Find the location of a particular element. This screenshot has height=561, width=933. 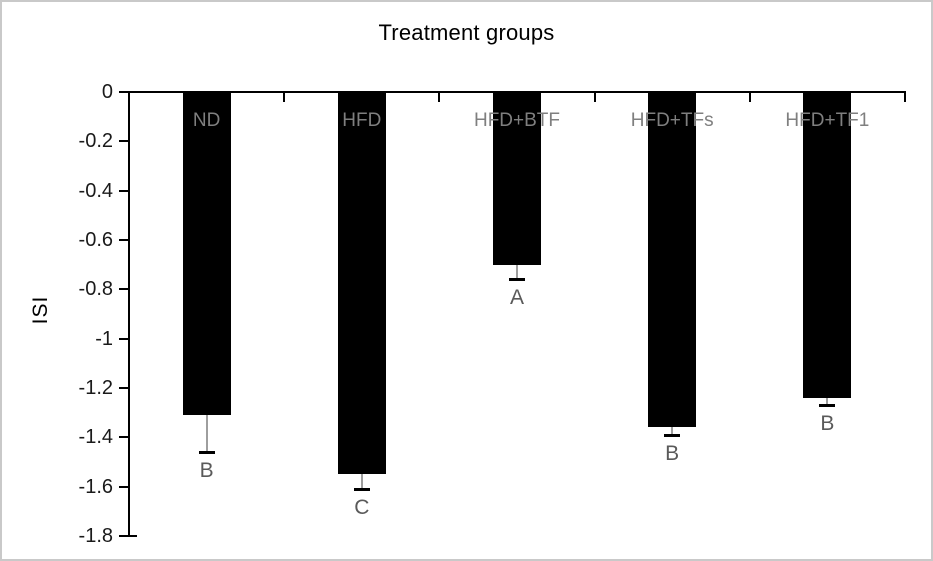

y-tick-label: -1.8 is located at coordinates (95, 536).